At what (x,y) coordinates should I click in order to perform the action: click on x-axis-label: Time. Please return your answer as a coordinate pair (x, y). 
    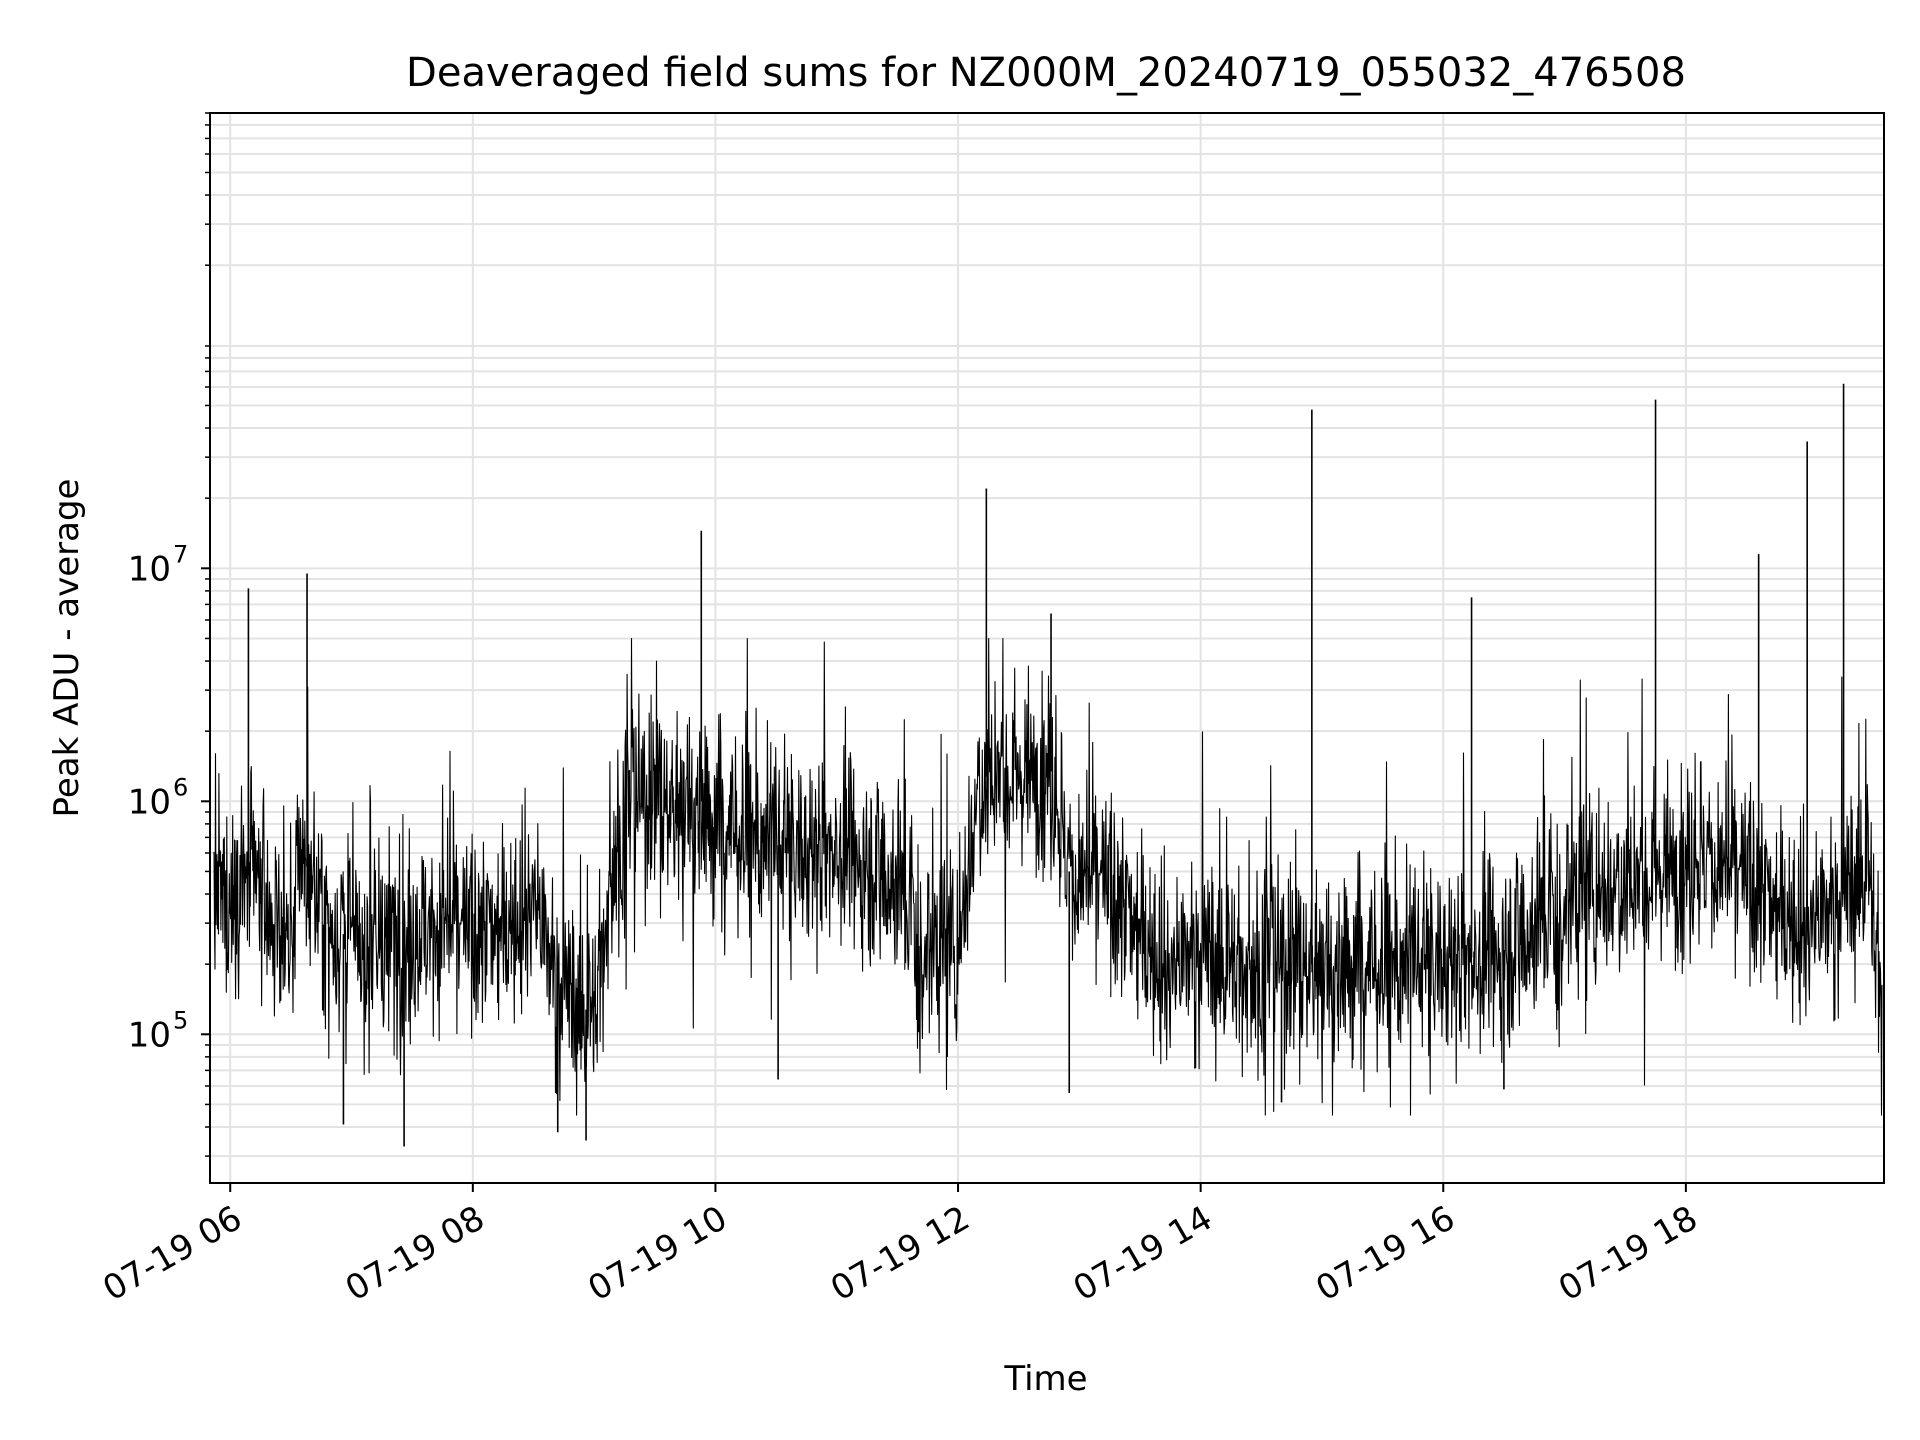
    Looking at the image, I should click on (1045, 1379).